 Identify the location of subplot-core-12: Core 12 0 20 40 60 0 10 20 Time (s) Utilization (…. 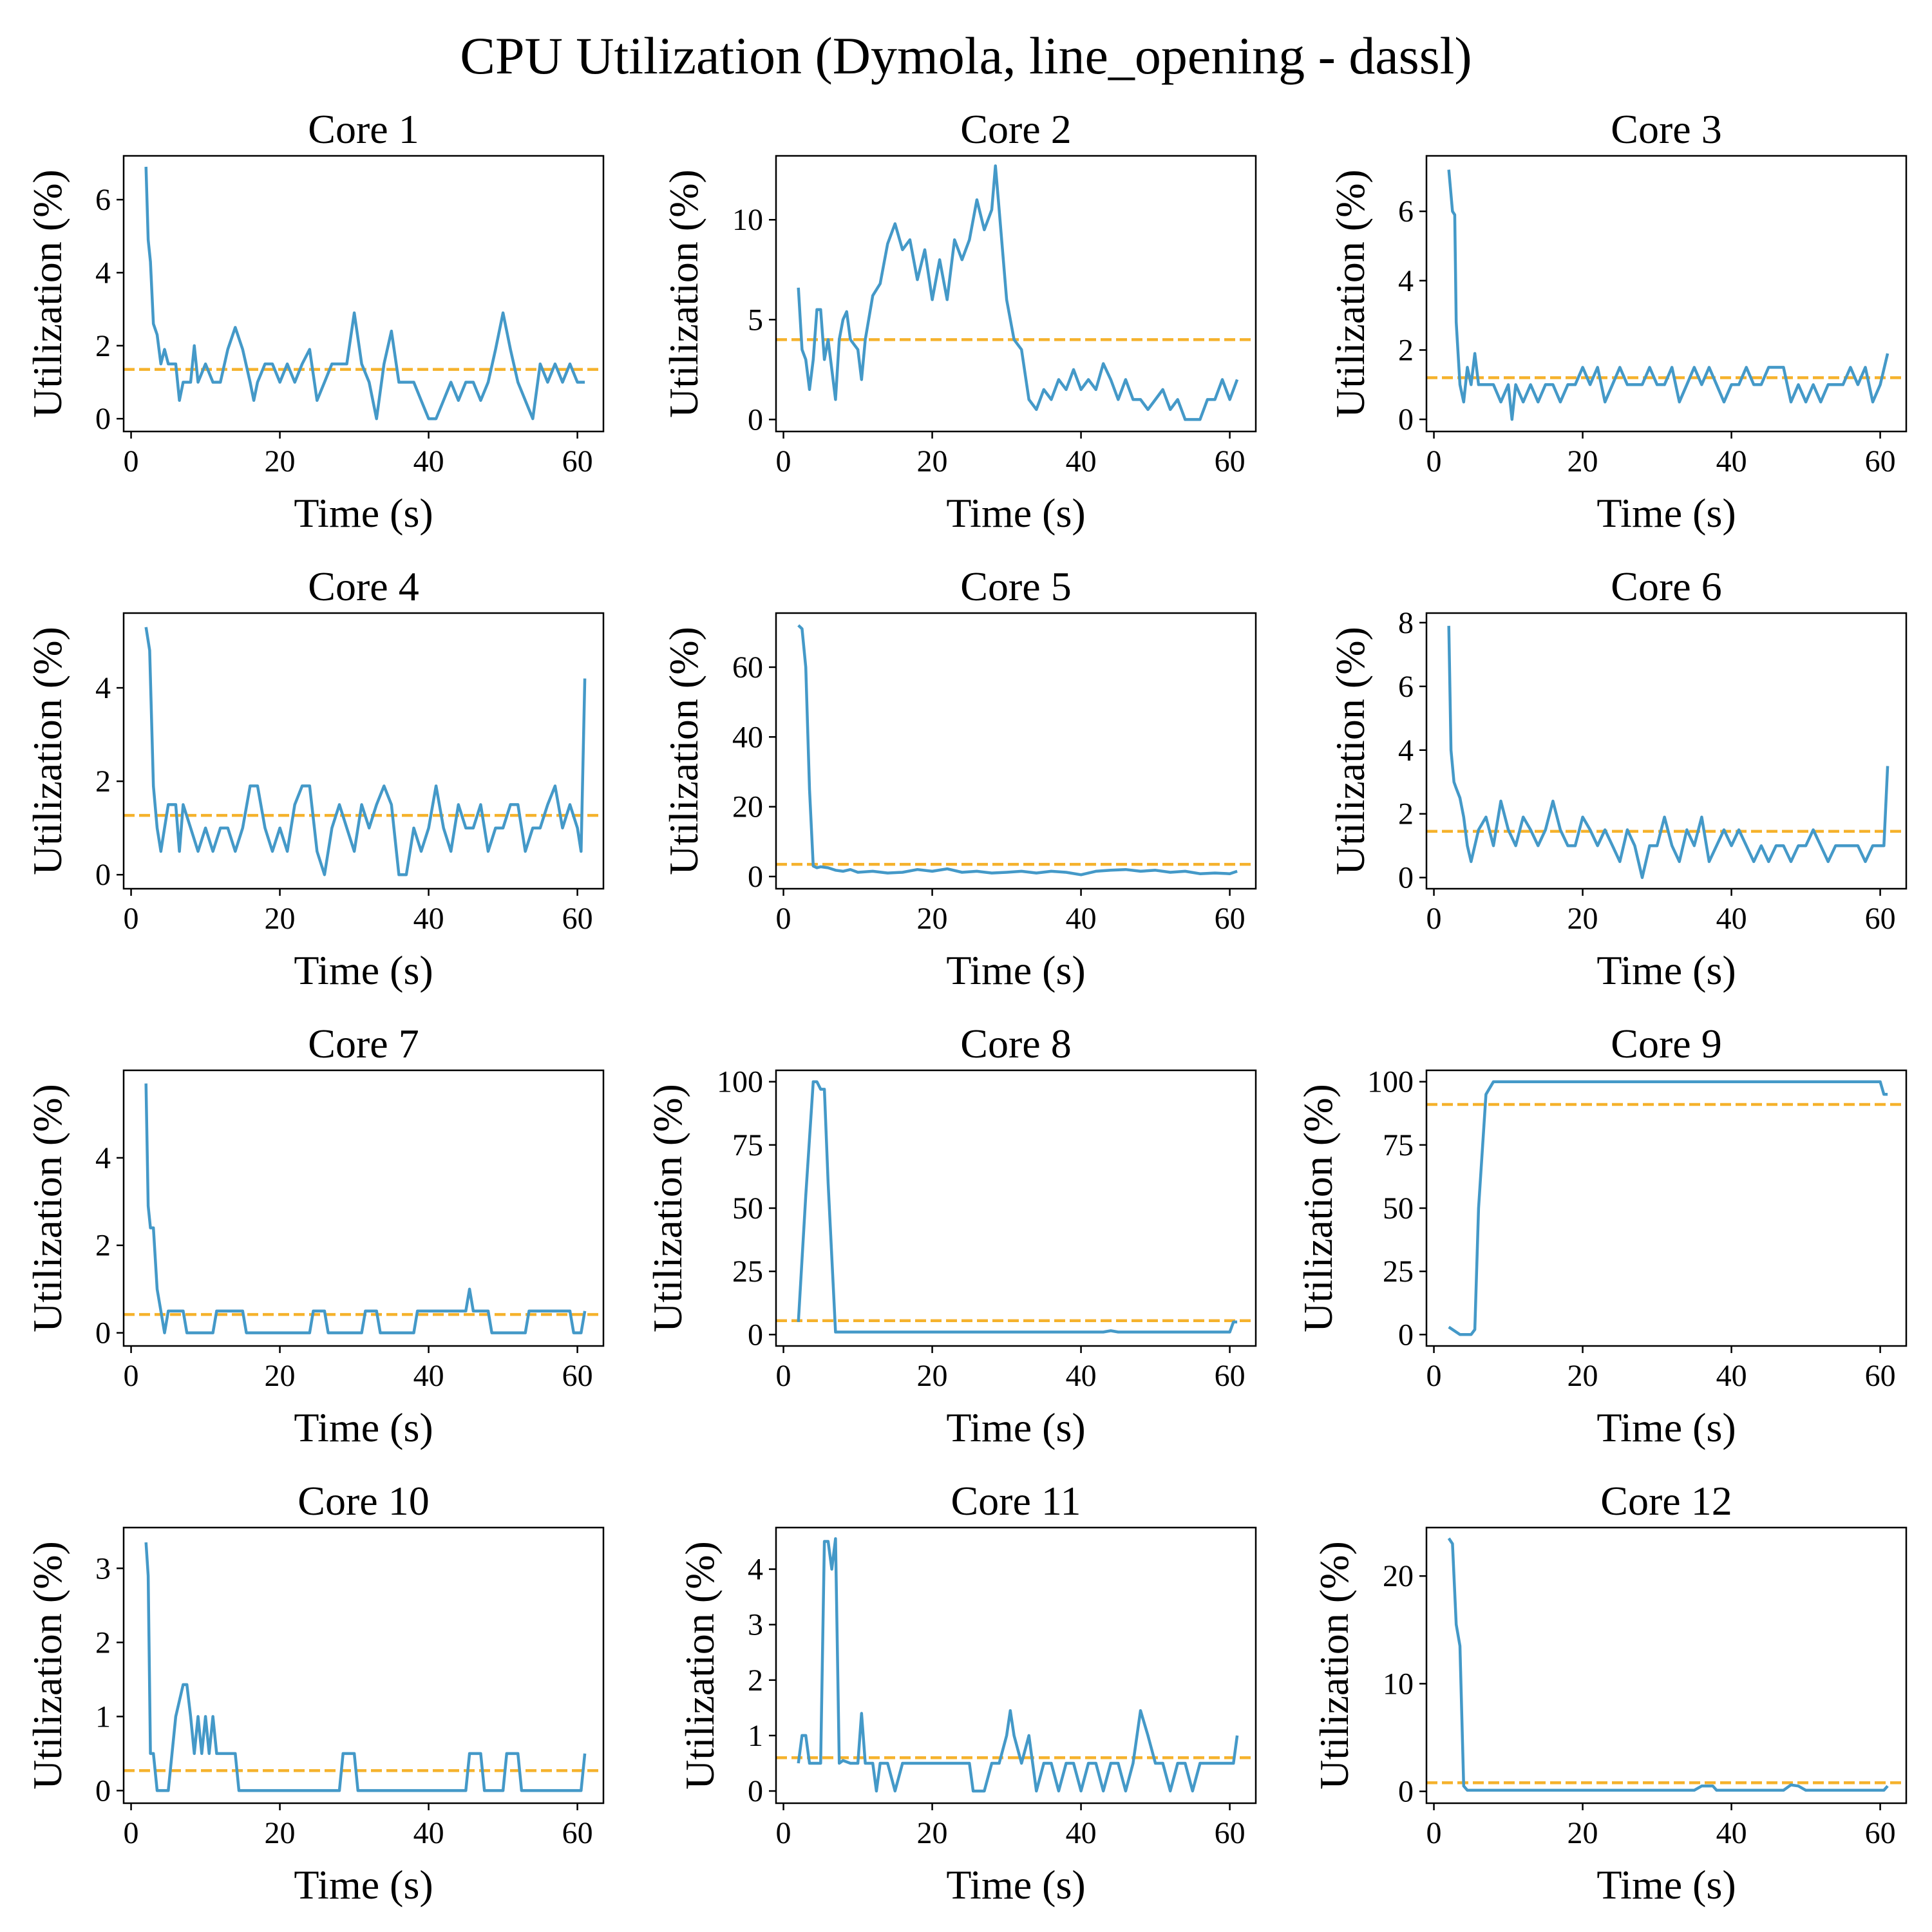
(1609, 1693).